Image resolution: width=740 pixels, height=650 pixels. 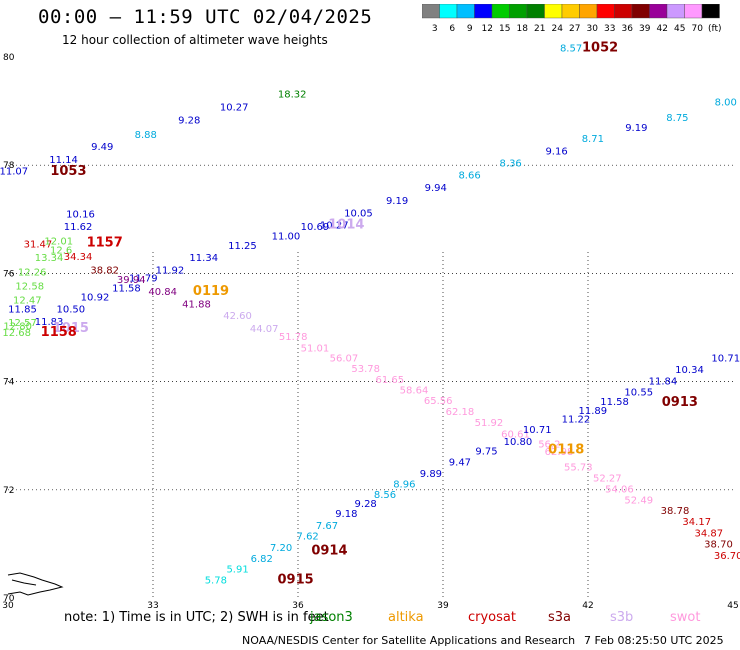 What do you see at coordinates (152, 606) in the screenshot?
I see `lon-tick-label: 33` at bounding box center [152, 606].